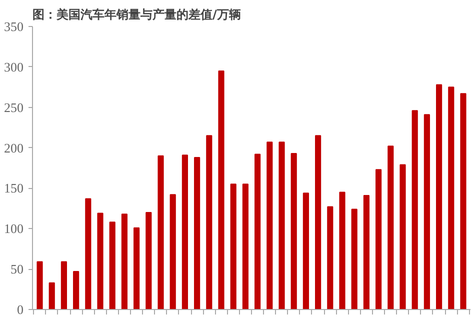 Image resolution: width=474 pixels, height=317 pixels. What do you see at coordinates (14, 228) in the screenshot?
I see `y-tick-label: 100` at bounding box center [14, 228].